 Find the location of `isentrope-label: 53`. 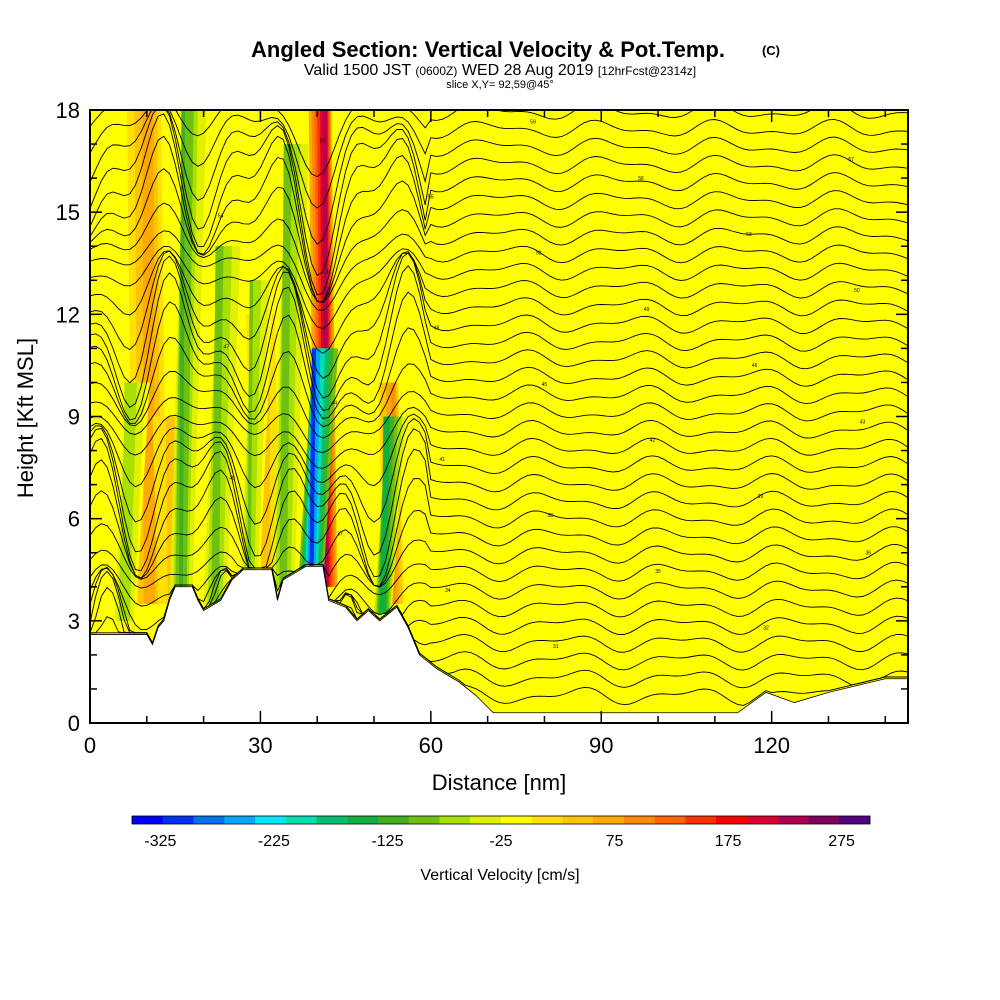

isentrope-label: 53 is located at coordinates (749, 235).